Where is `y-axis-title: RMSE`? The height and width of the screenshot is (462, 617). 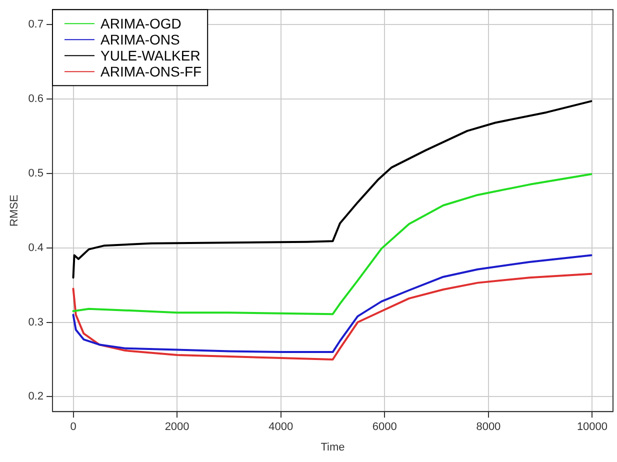
y-axis-title: RMSE is located at coordinates (14, 210).